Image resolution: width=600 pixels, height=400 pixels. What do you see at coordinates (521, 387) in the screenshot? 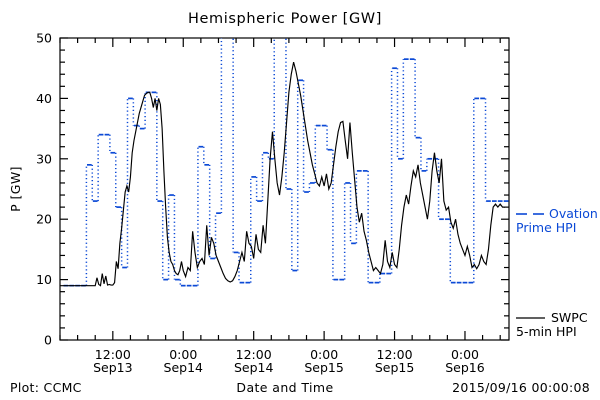
I see `footer-timestamp: 2015/09/16 00:00:08` at bounding box center [521, 387].